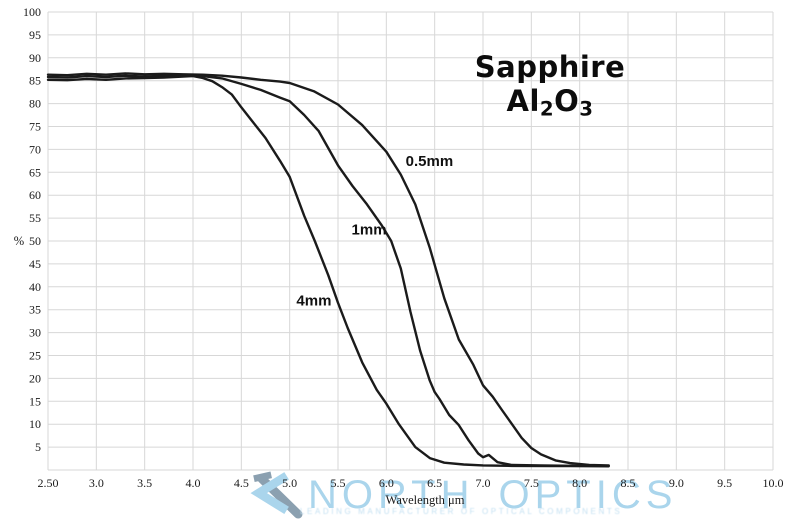  Describe the element at coordinates (724, 483) in the screenshot. I see `x-tick-label: 9.5` at that location.